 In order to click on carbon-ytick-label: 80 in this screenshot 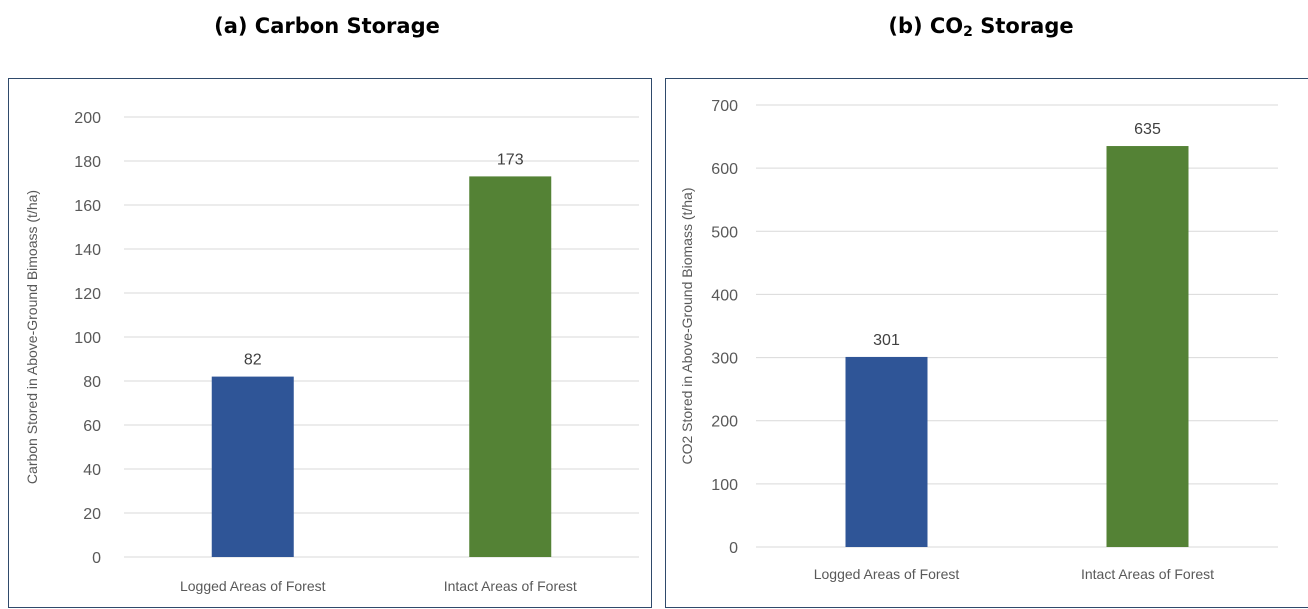, I will do `click(92, 382)`.